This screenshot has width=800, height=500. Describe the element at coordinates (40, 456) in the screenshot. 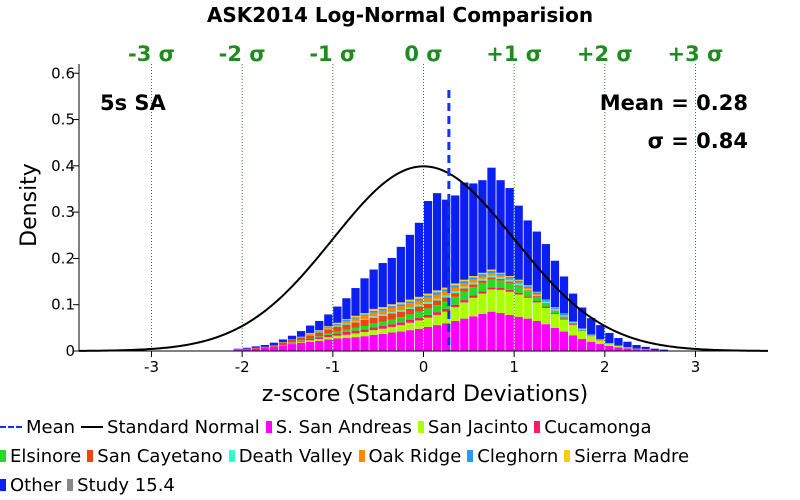

I see `legend-item: Elsinore` at that location.